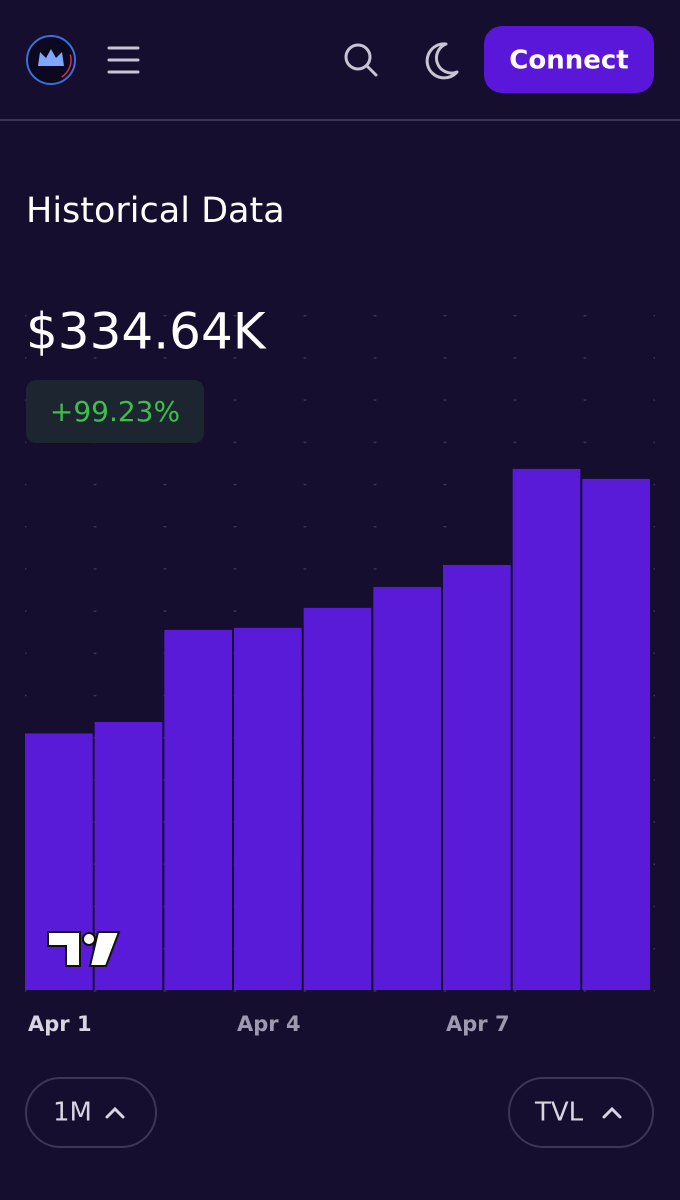 The height and width of the screenshot is (1200, 680). Describe the element at coordinates (361, 60) in the screenshot. I see `search-icon` at that location.